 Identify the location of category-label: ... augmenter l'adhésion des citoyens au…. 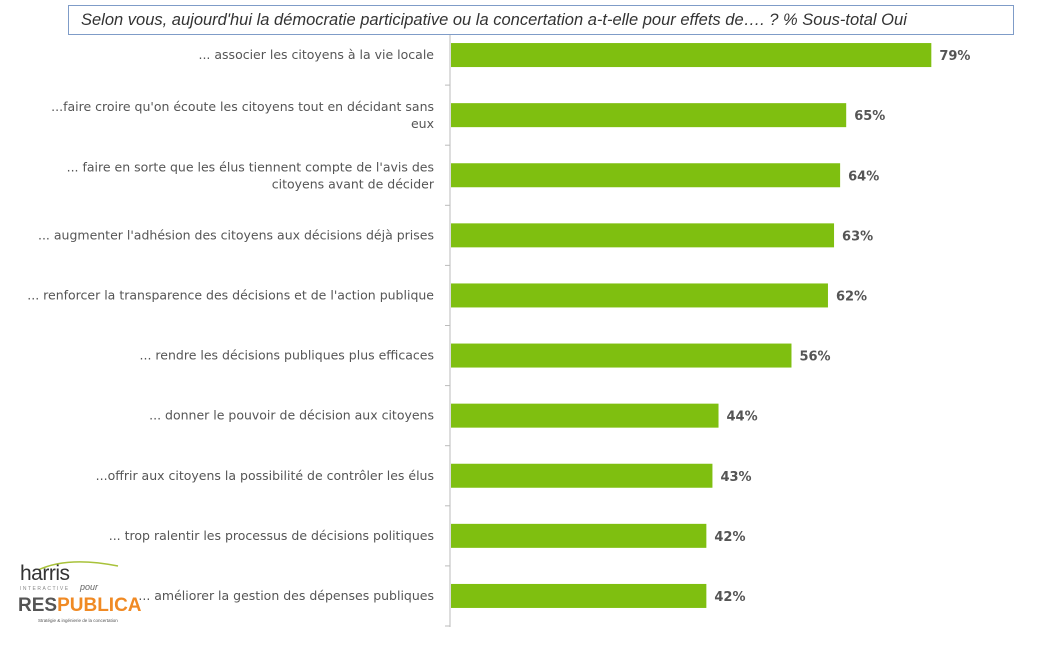
(236, 234).